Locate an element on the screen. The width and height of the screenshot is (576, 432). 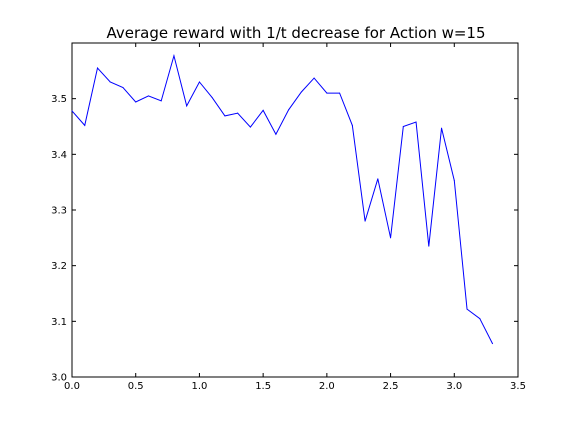
y-tick-label: 3.4 is located at coordinates (59, 155).